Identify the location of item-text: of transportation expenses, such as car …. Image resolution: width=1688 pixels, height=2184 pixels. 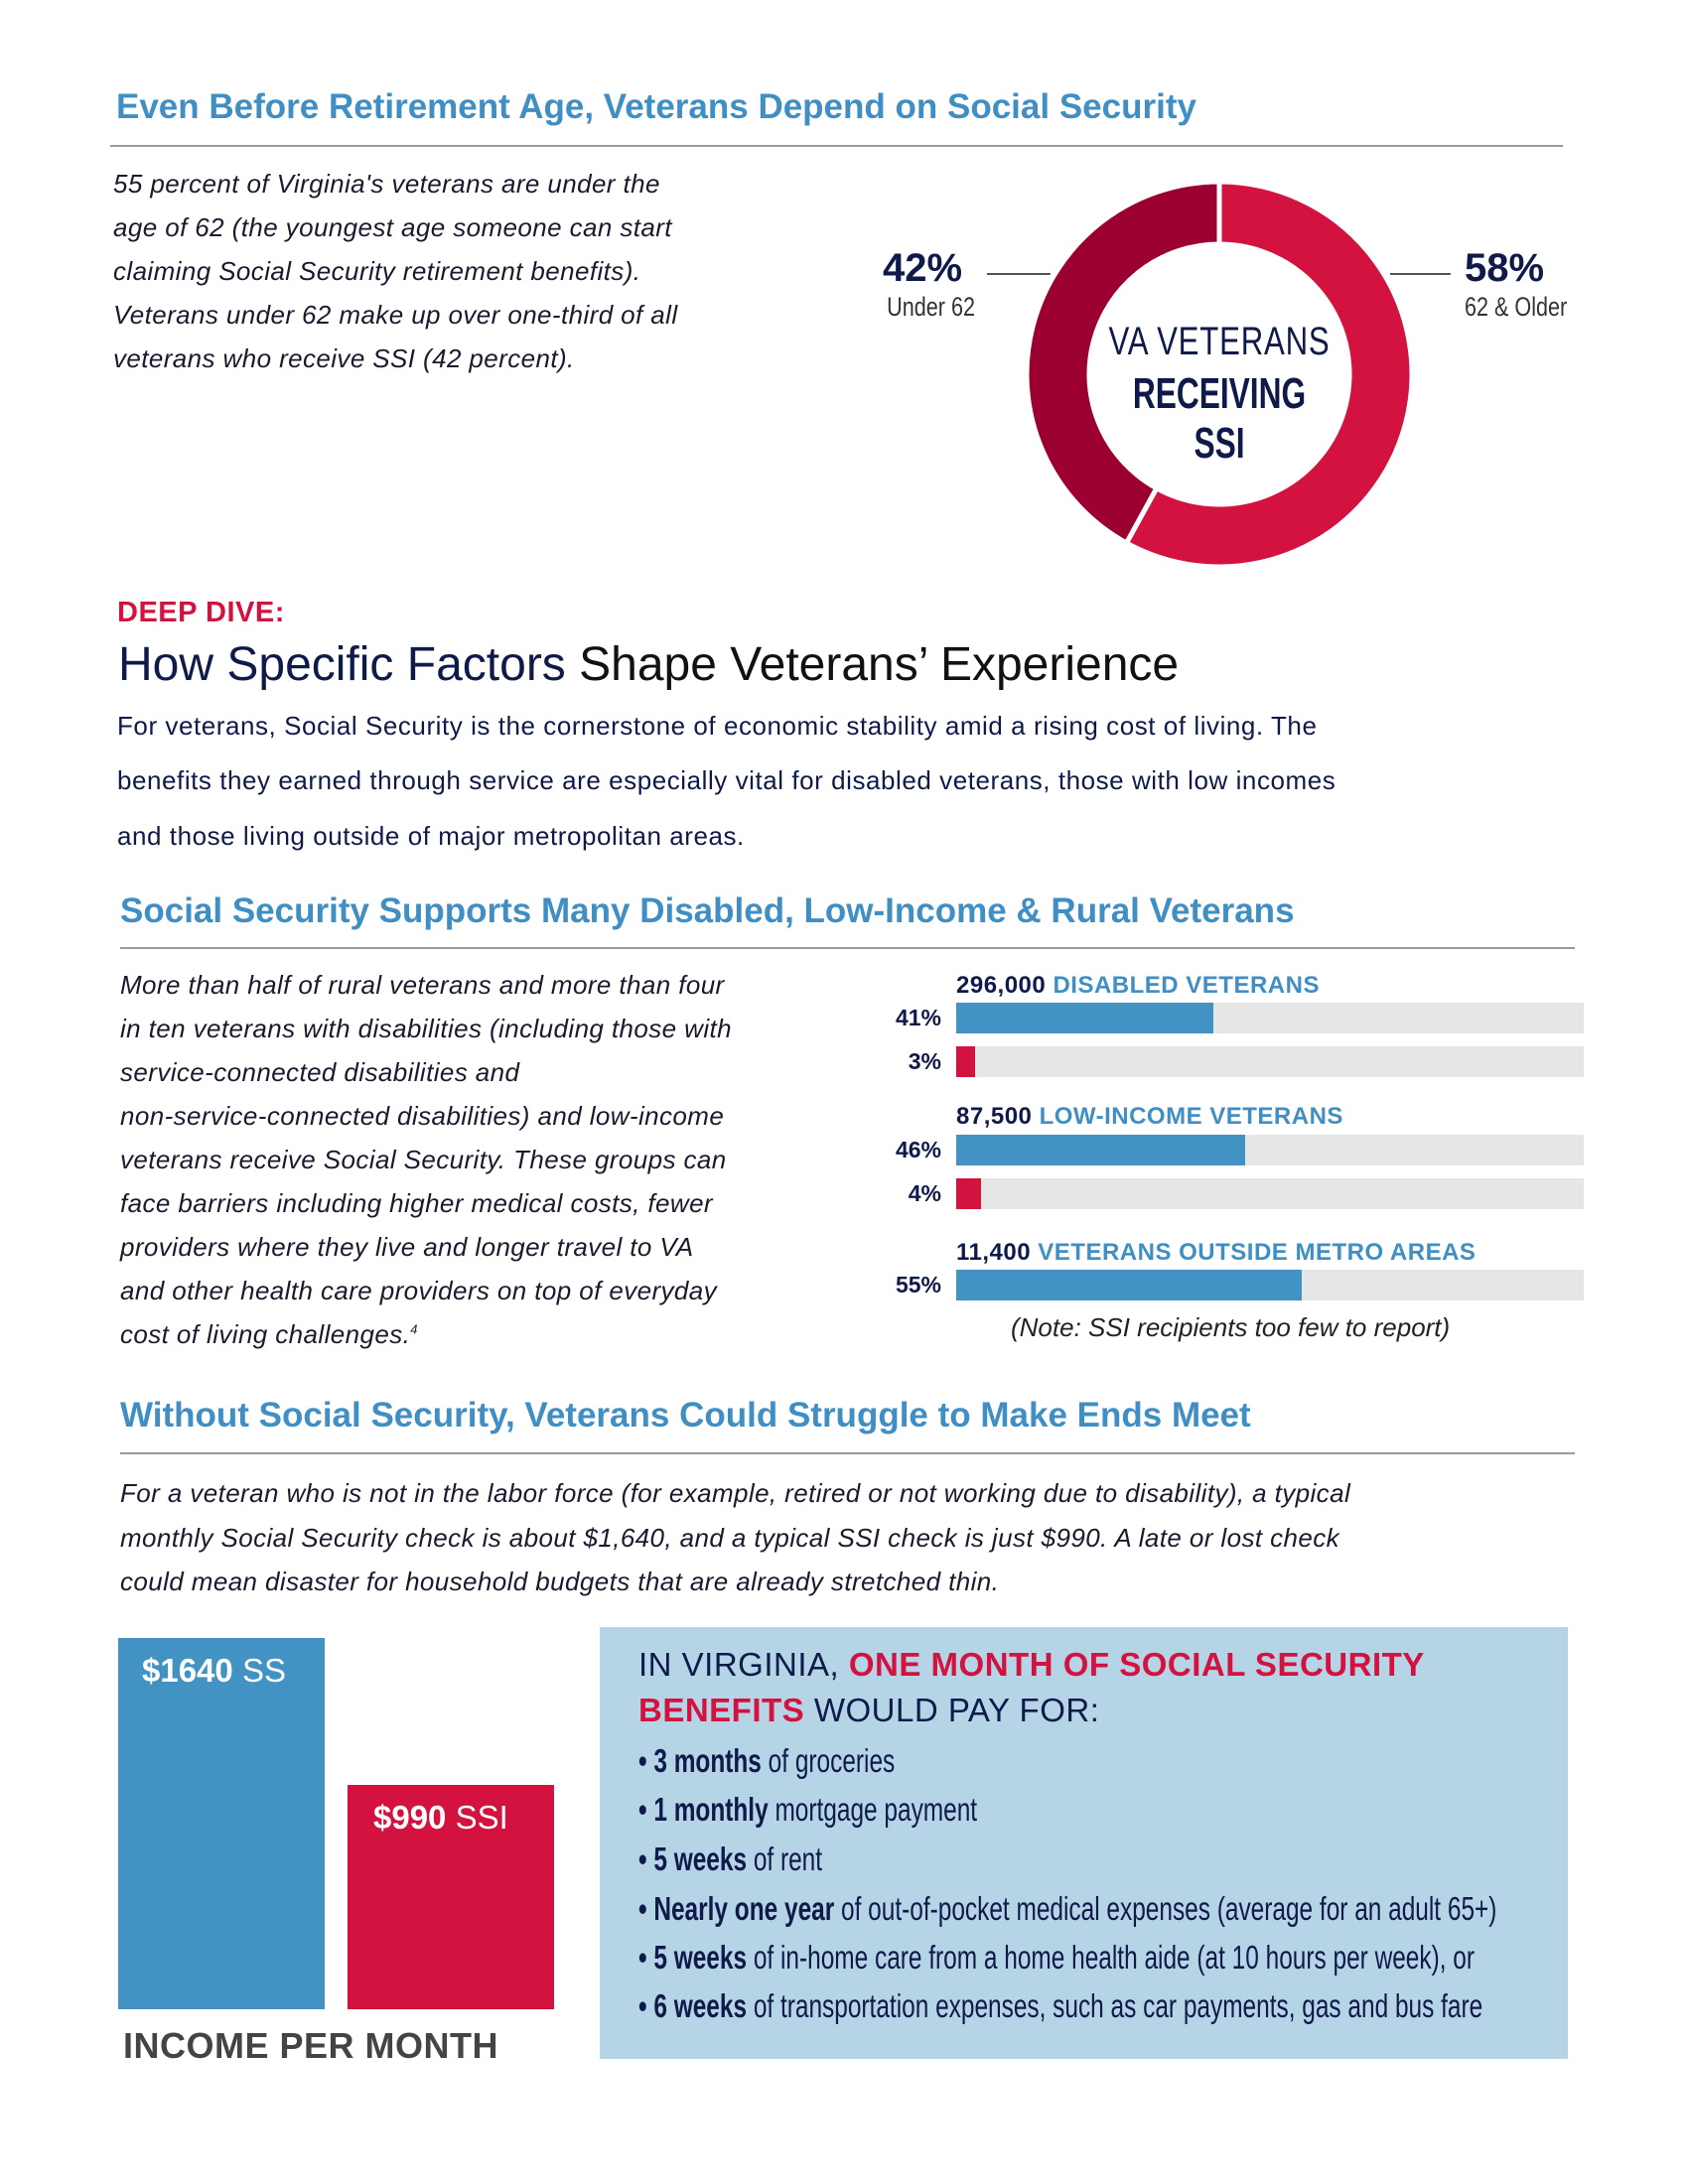
(1115, 2005).